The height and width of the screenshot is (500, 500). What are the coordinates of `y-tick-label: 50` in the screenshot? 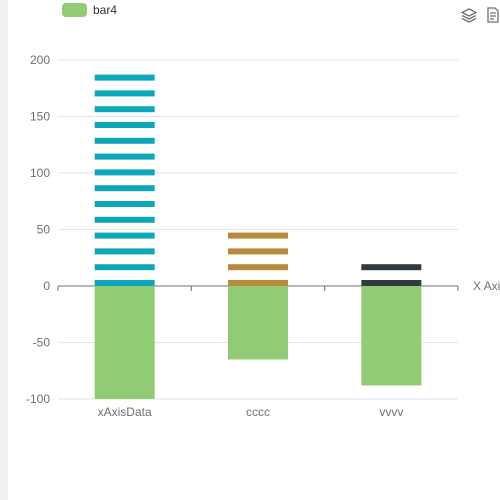 It's located at (44, 230).